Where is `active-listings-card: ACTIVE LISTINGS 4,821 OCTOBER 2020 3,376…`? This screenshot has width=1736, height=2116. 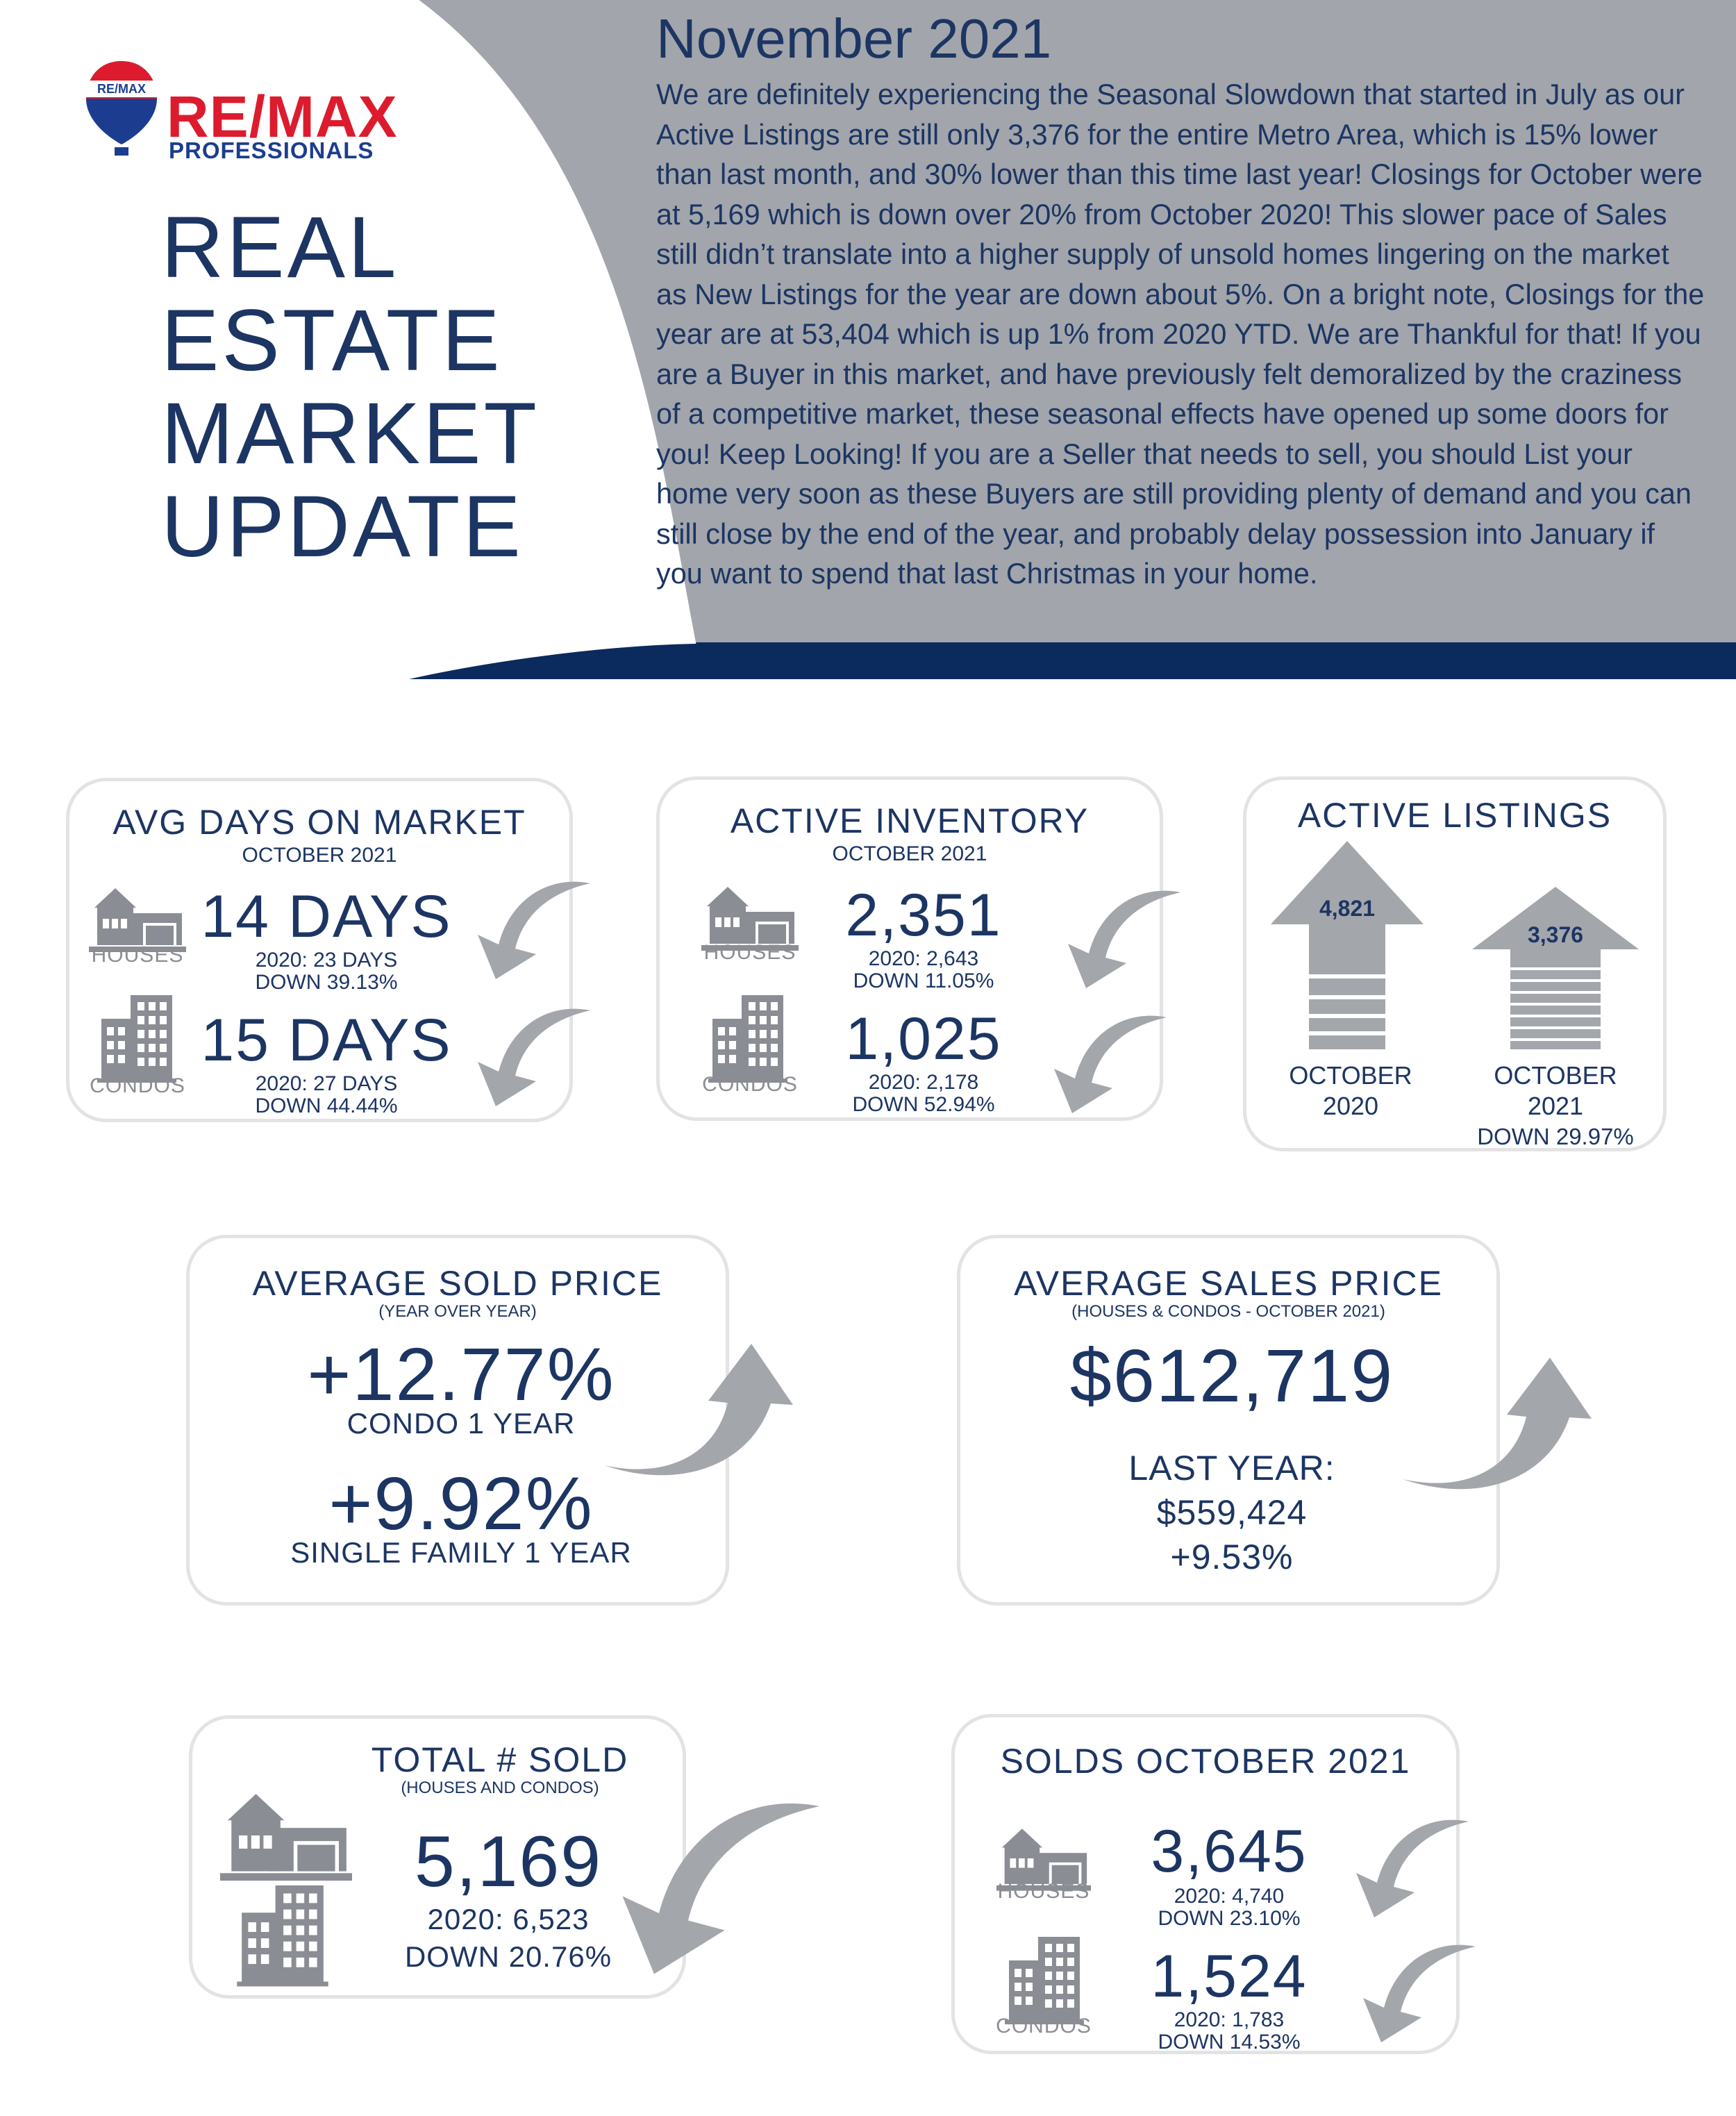 active-listings-card: ACTIVE LISTINGS 4,821 OCTOBER 2020 3,376… is located at coordinates (1455, 963).